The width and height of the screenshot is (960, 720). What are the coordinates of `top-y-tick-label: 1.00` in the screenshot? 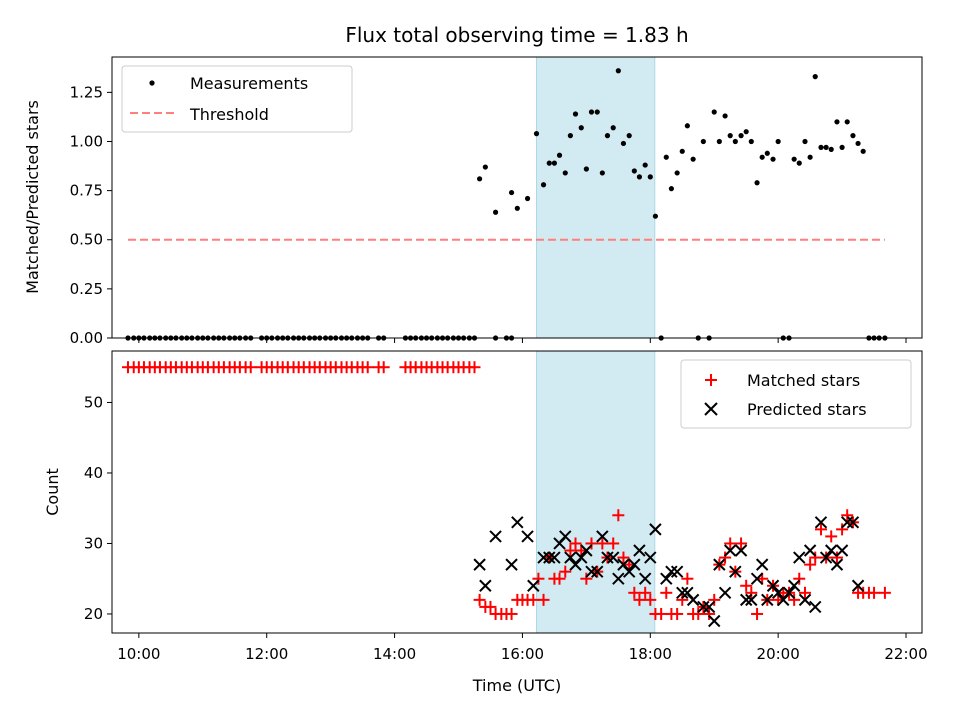 It's located at (86, 141).